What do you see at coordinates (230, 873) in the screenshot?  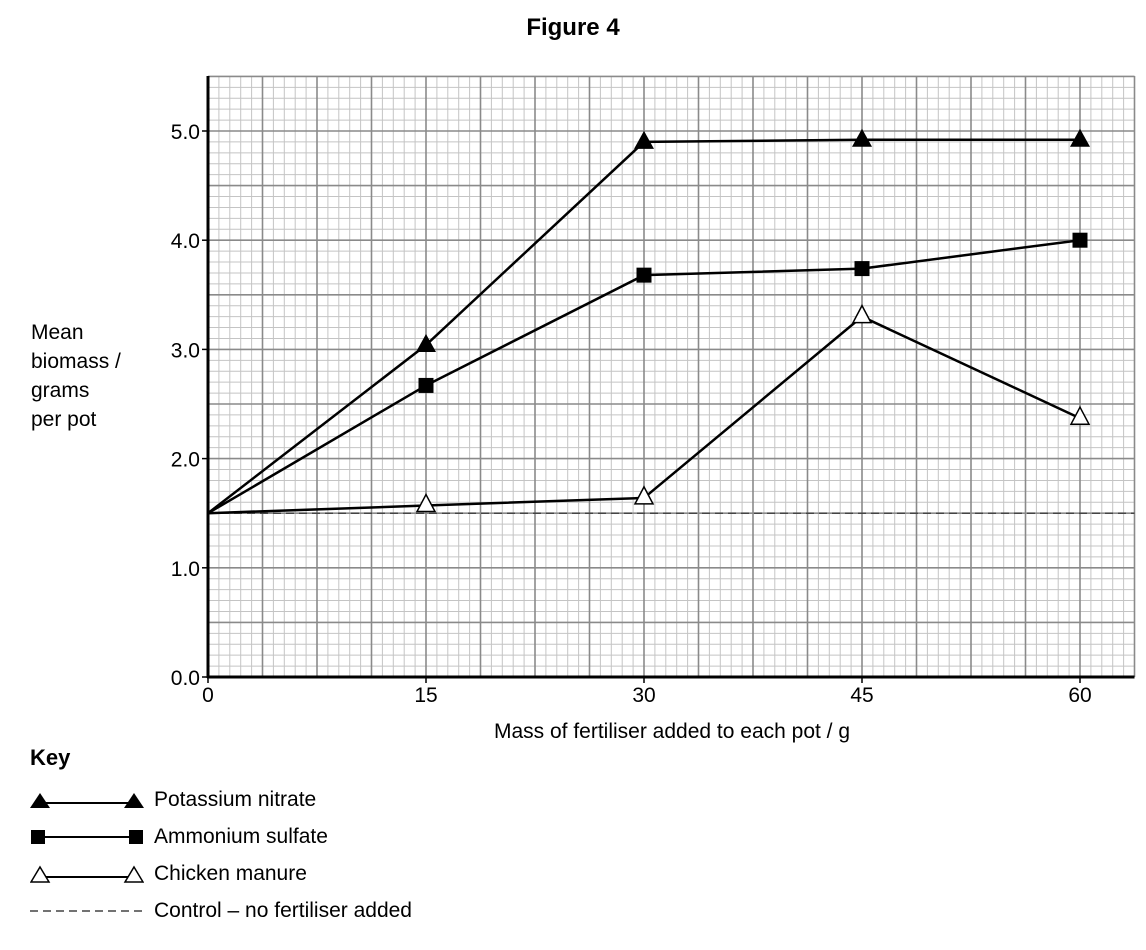 I see `legend-label: Chicken manure` at bounding box center [230, 873].